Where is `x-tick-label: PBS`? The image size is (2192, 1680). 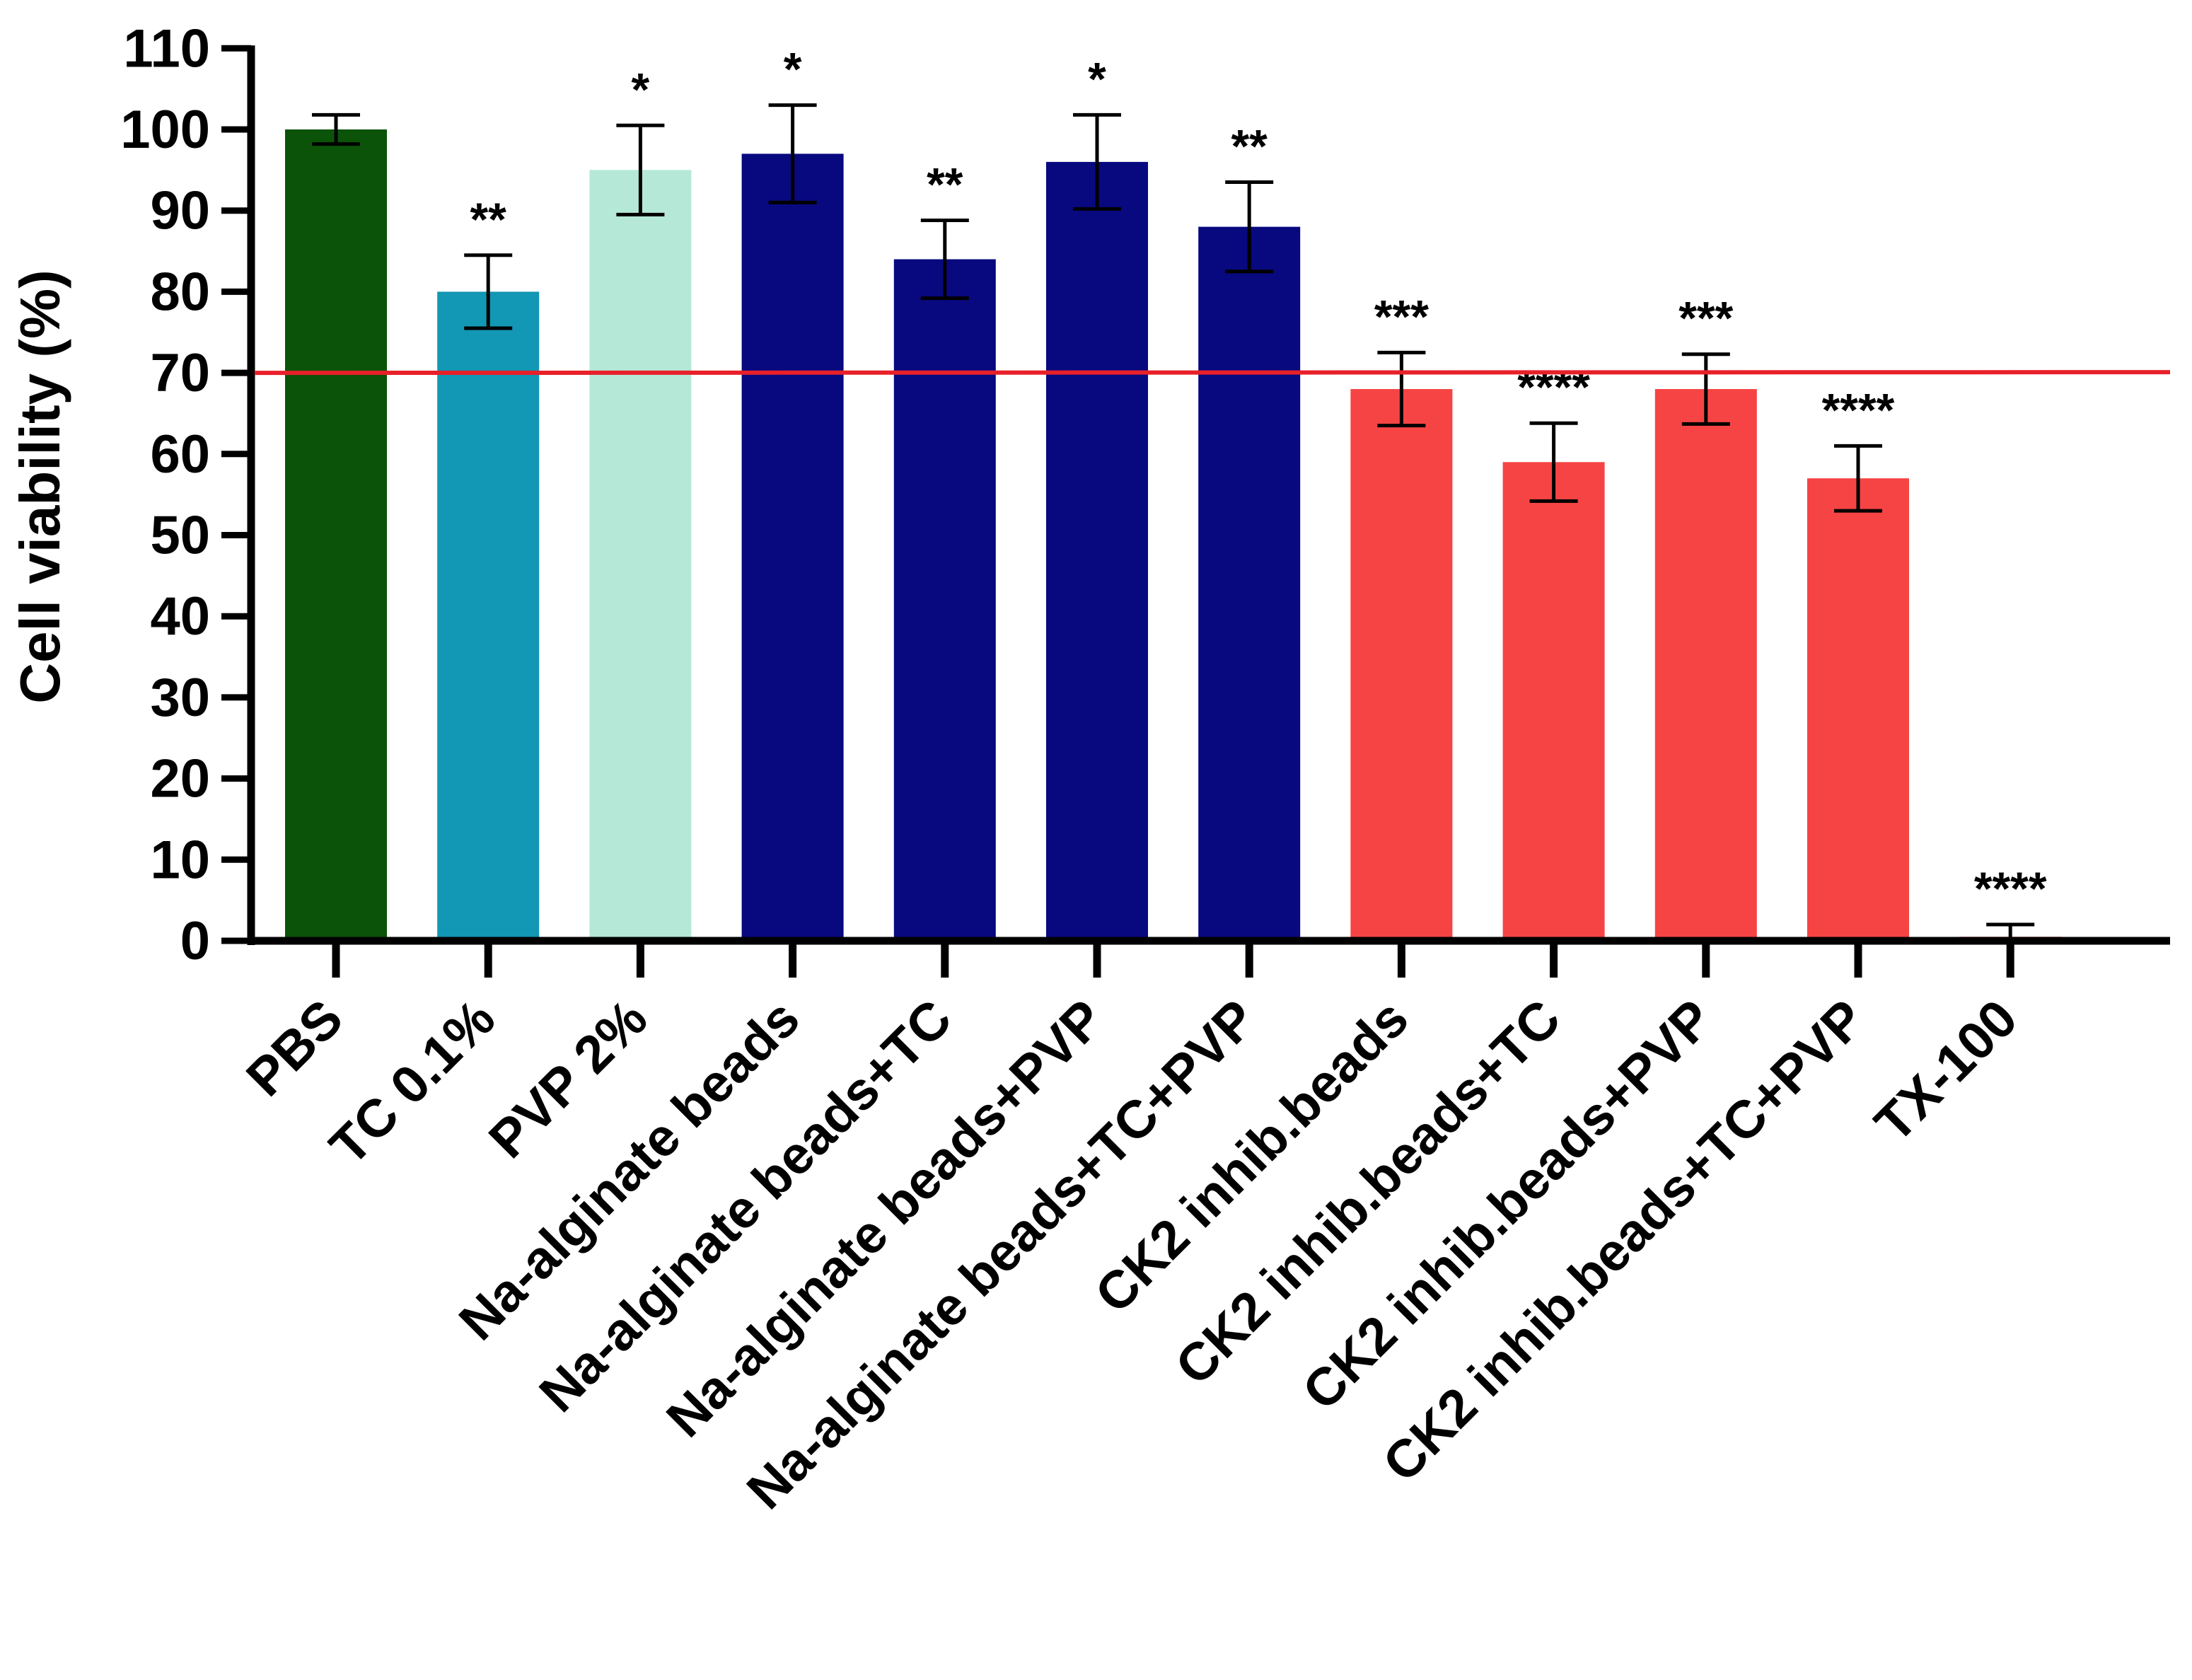
x-tick-label: PBS is located at coordinates (294, 1047).